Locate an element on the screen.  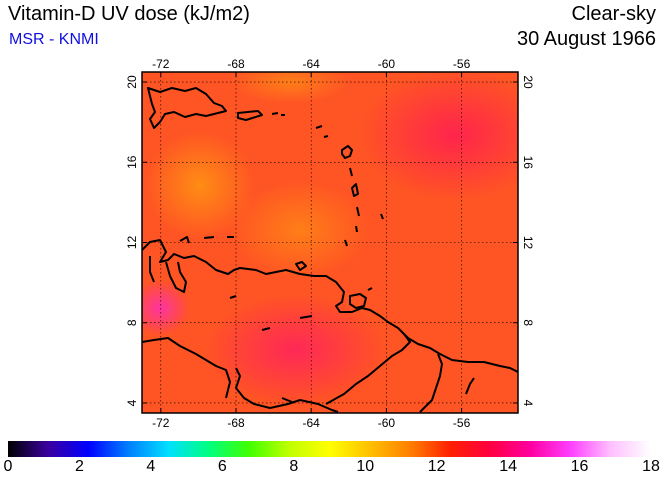
lon-label-bottom: -64 is located at coordinates (312, 423).